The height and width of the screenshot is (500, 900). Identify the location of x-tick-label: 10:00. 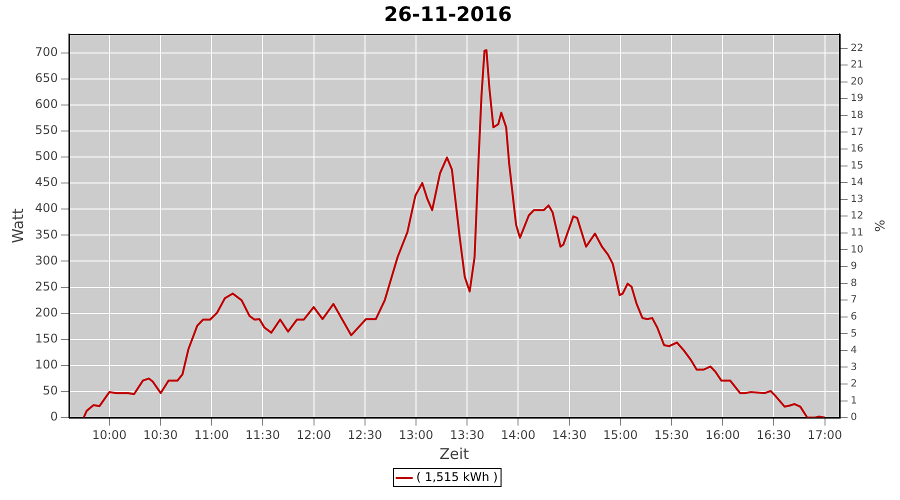
(109, 435).